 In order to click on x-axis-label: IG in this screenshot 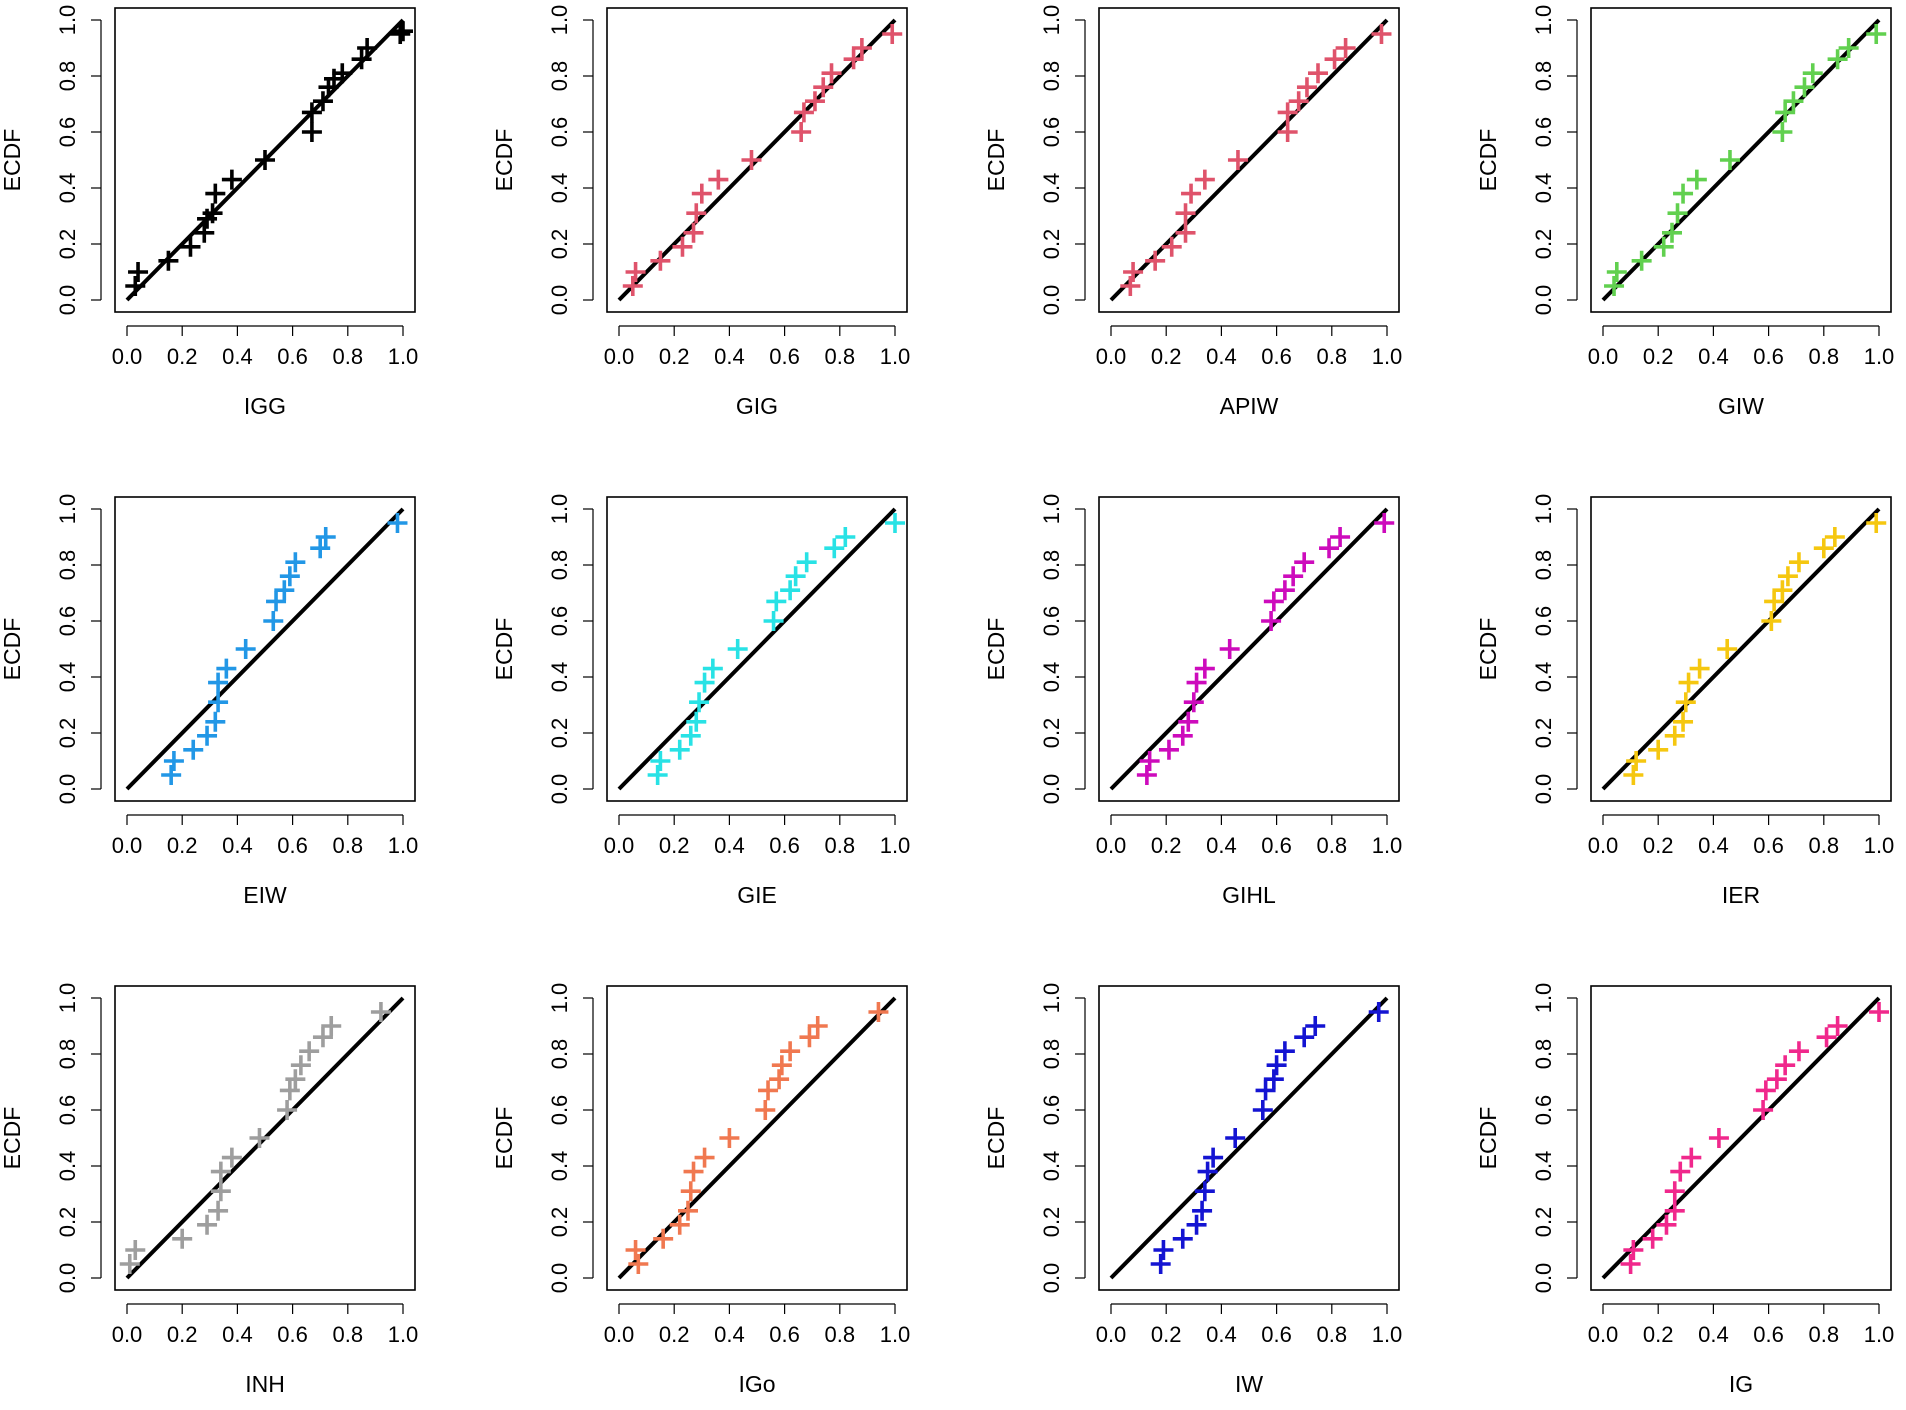, I will do `click(1741, 1384)`.